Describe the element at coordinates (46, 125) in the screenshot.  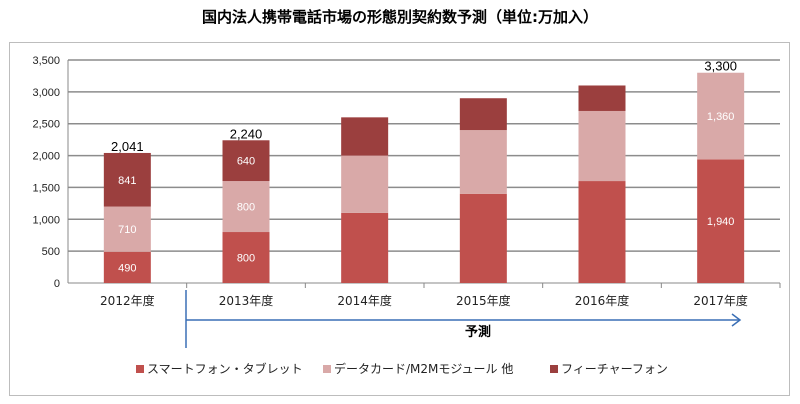
I see `y-tick-label: 2,500` at that location.